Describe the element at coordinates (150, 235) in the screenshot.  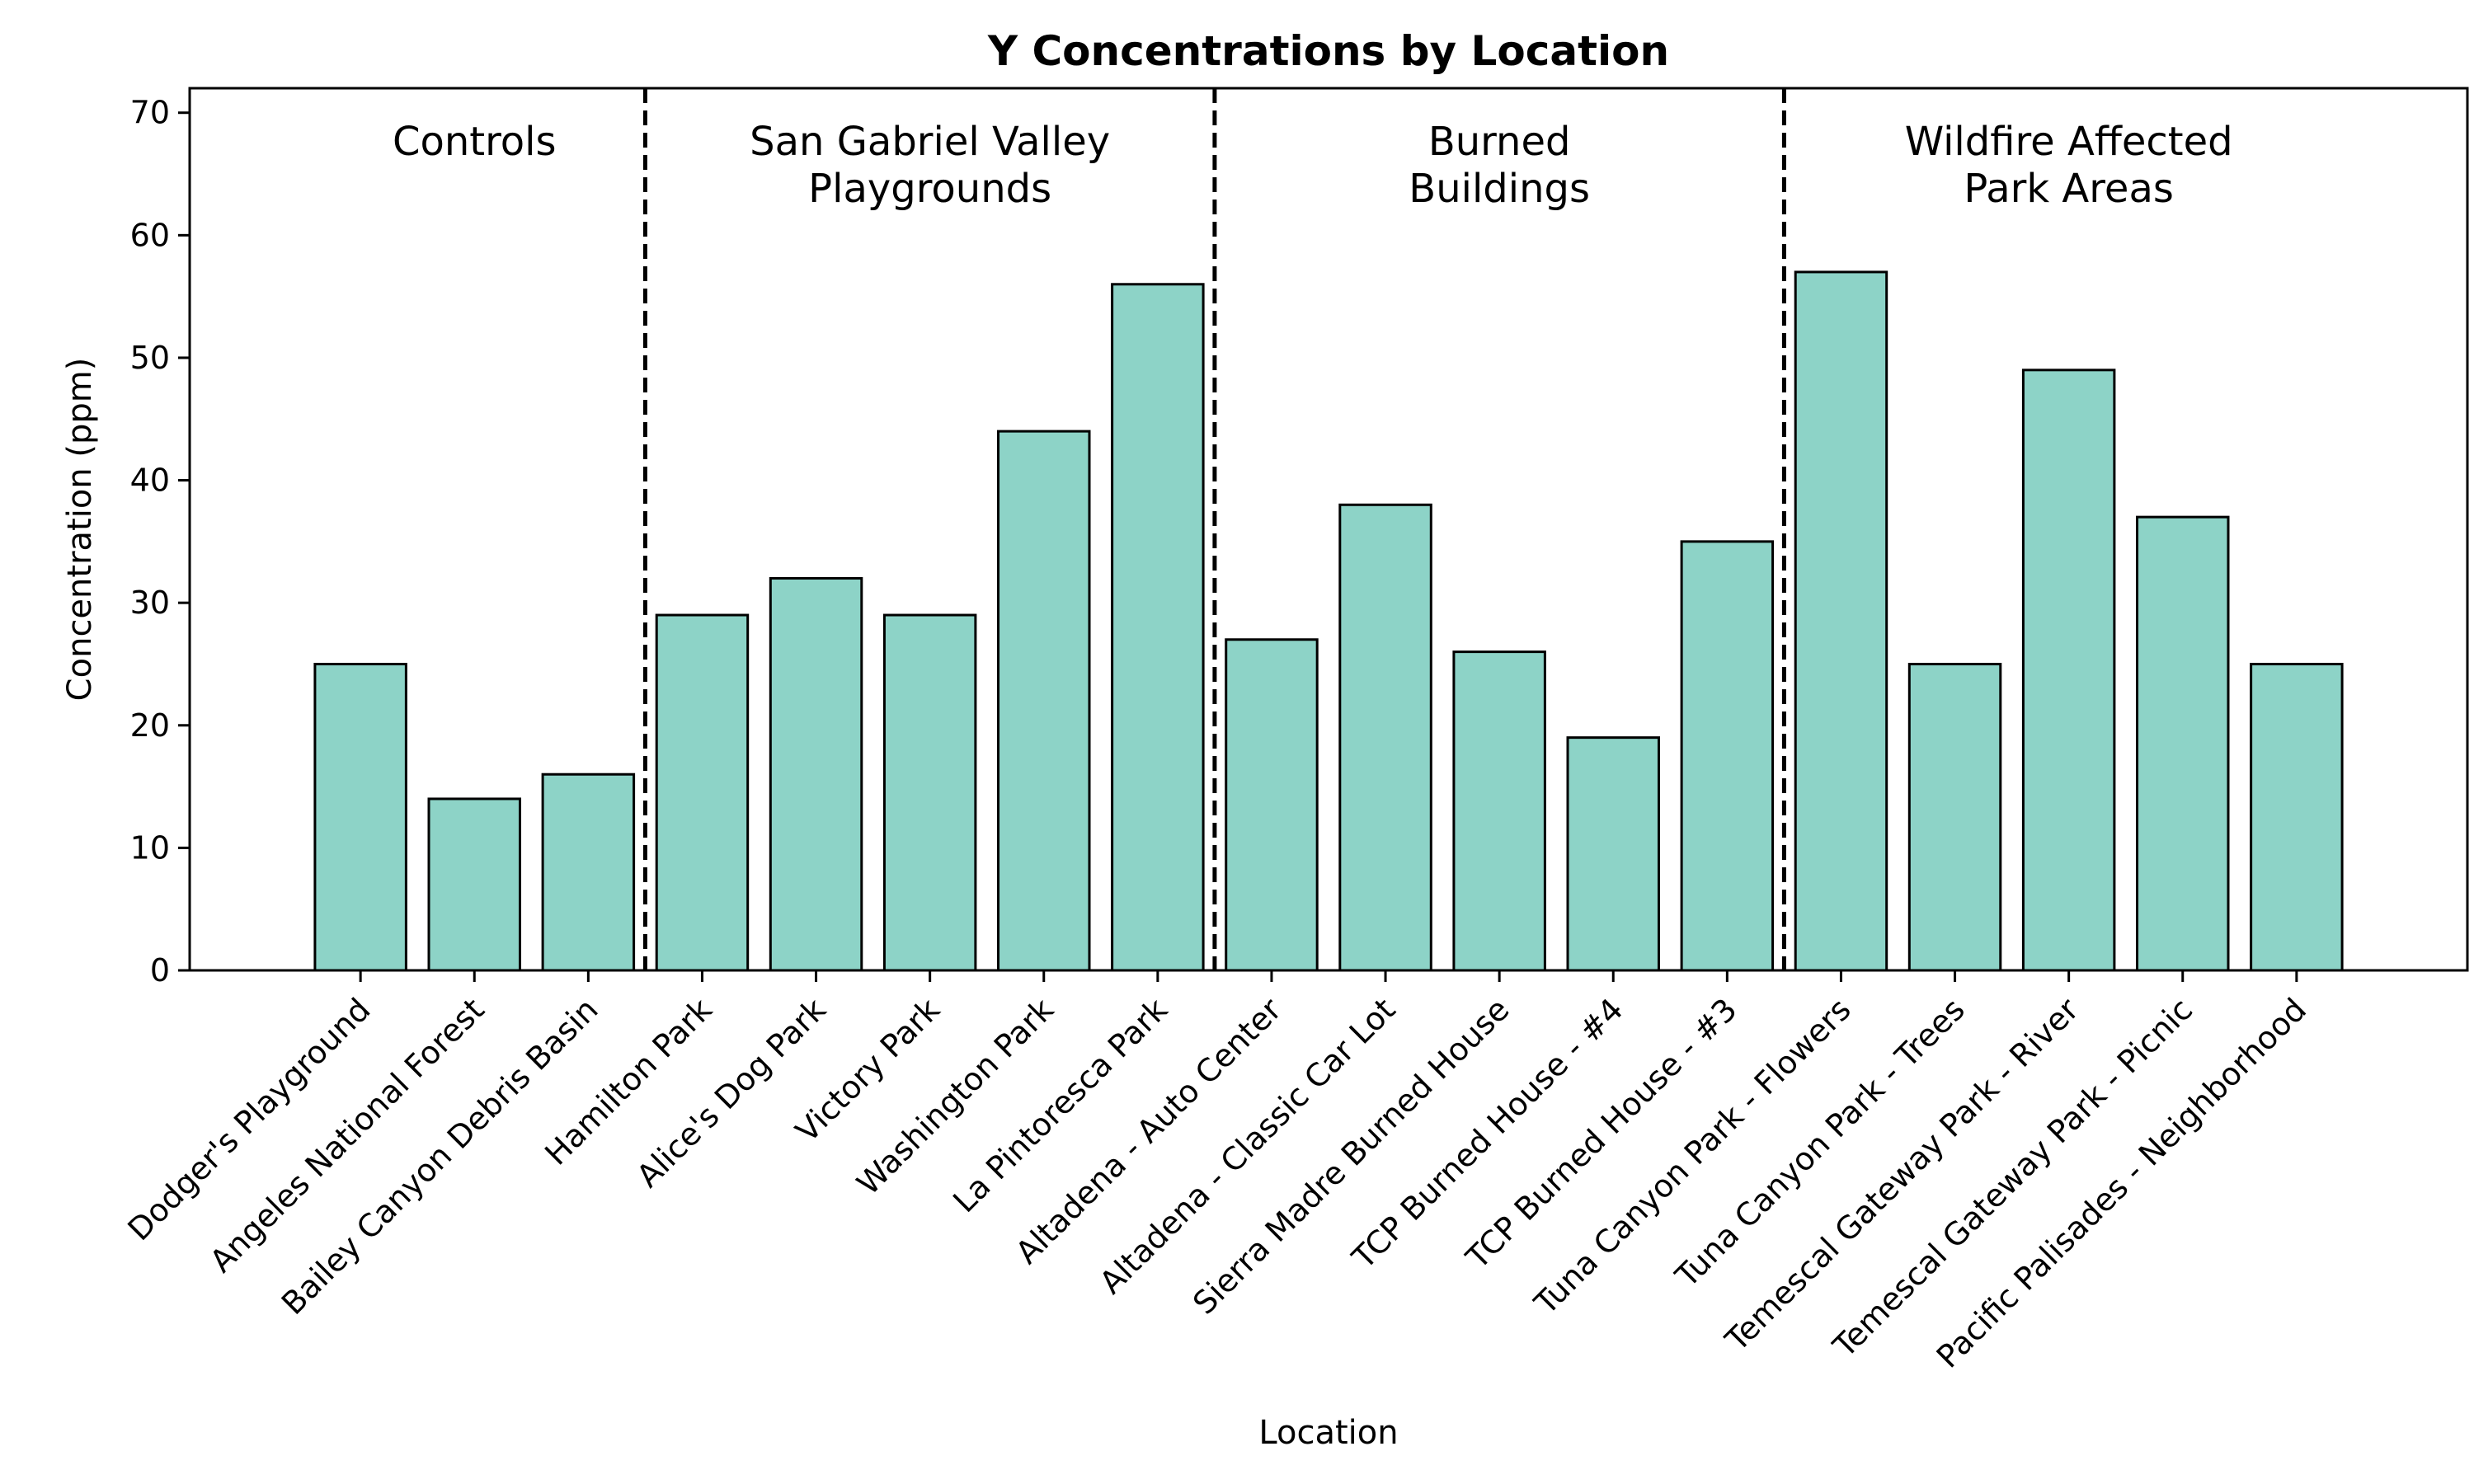
I see `y-tick-label: 60` at that location.